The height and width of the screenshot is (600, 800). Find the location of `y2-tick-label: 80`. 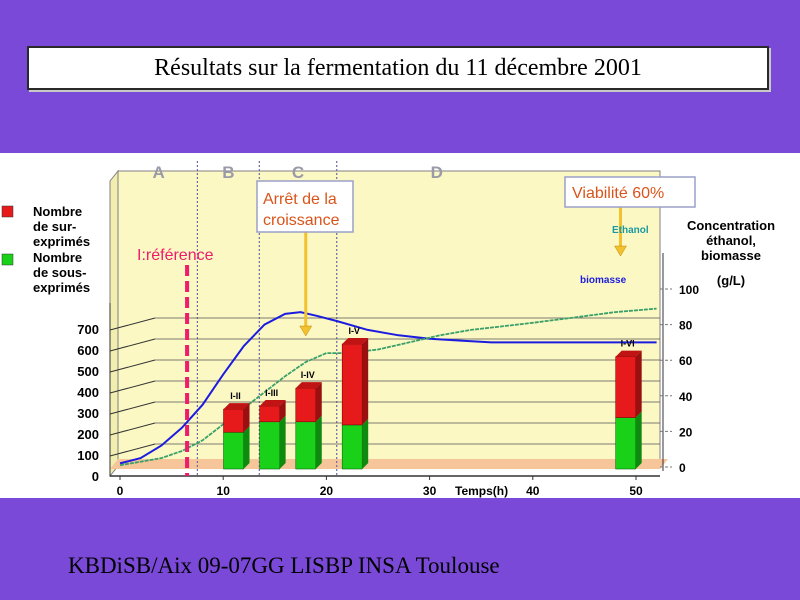

y2-tick-label: 80 is located at coordinates (686, 326).